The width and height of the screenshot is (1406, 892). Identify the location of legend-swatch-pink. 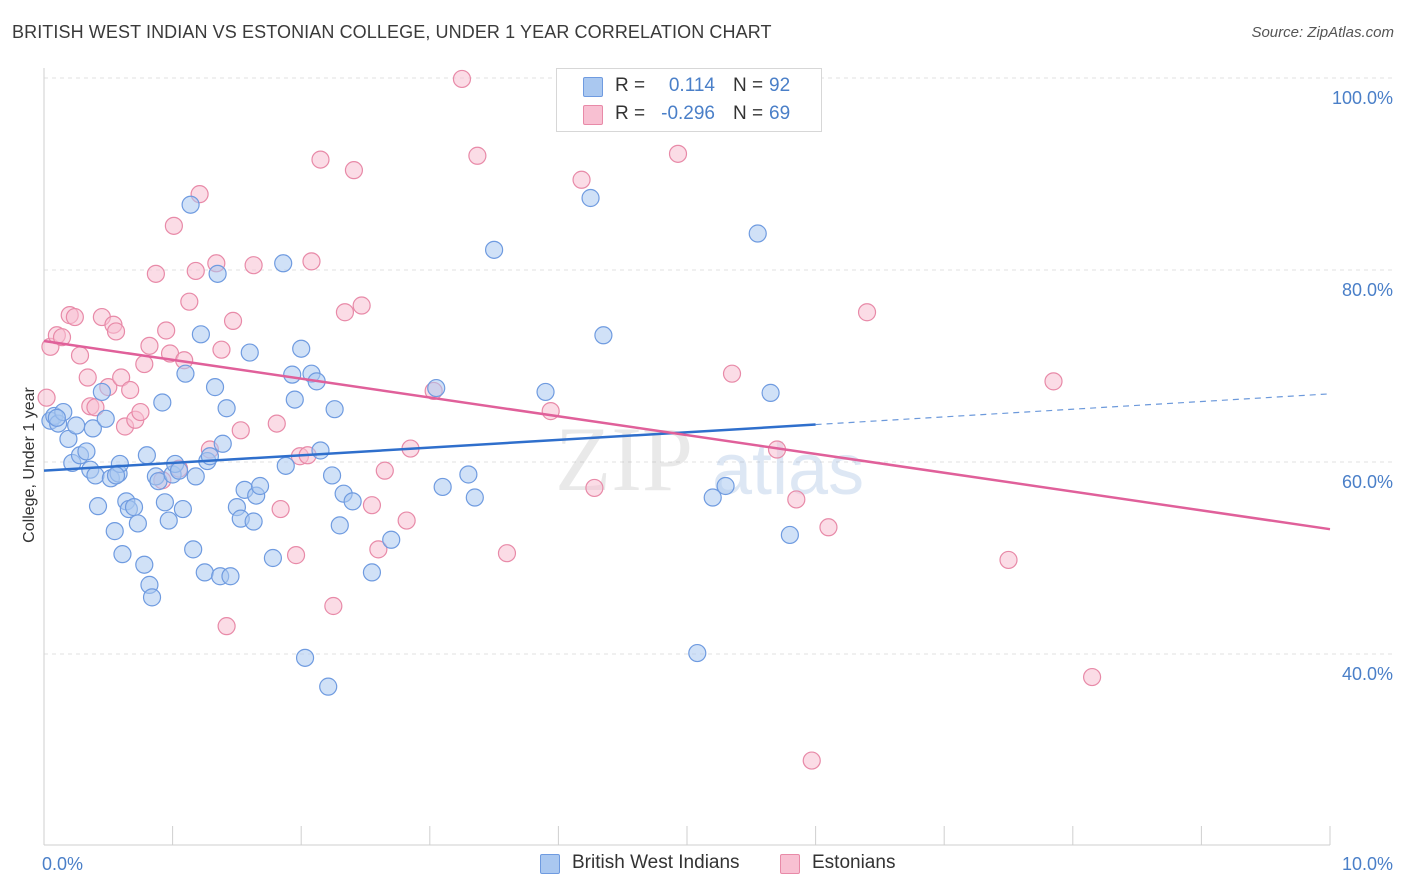
(593, 115).